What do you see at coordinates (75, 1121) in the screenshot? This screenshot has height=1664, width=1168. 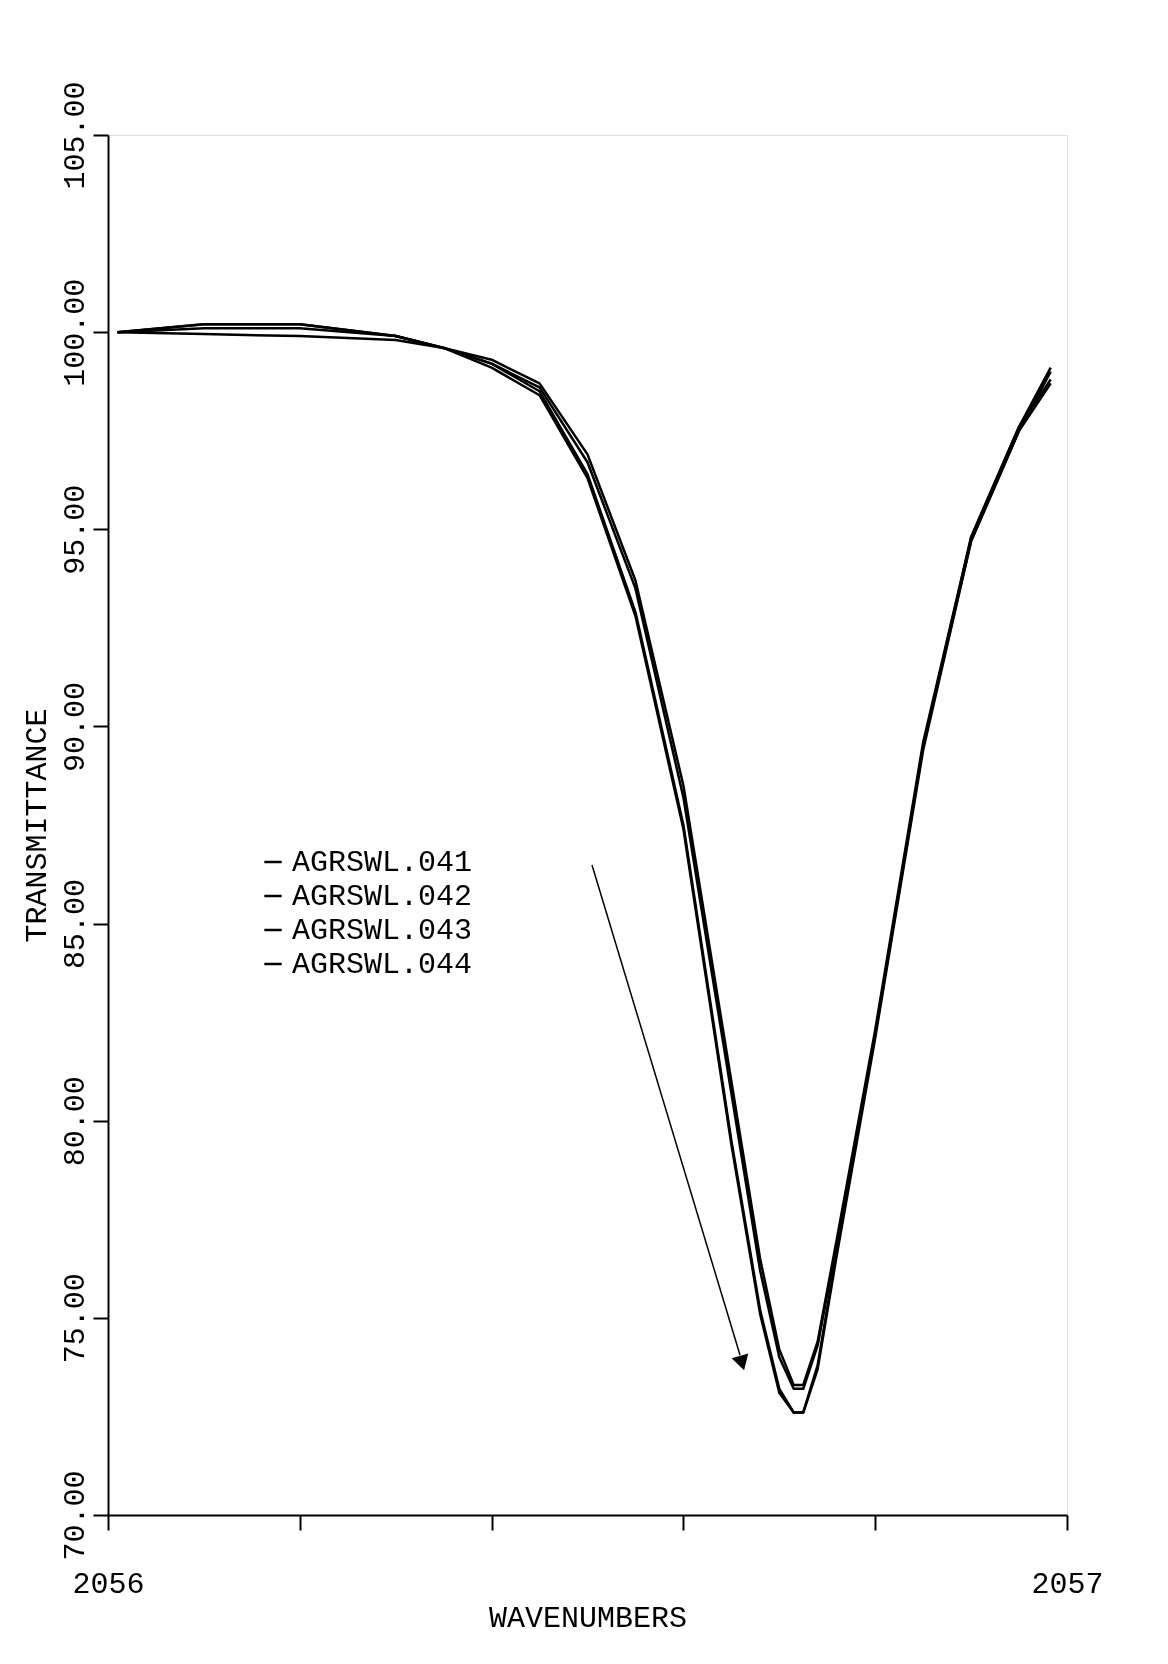 I see `y-tick-label: 80.00` at bounding box center [75, 1121].